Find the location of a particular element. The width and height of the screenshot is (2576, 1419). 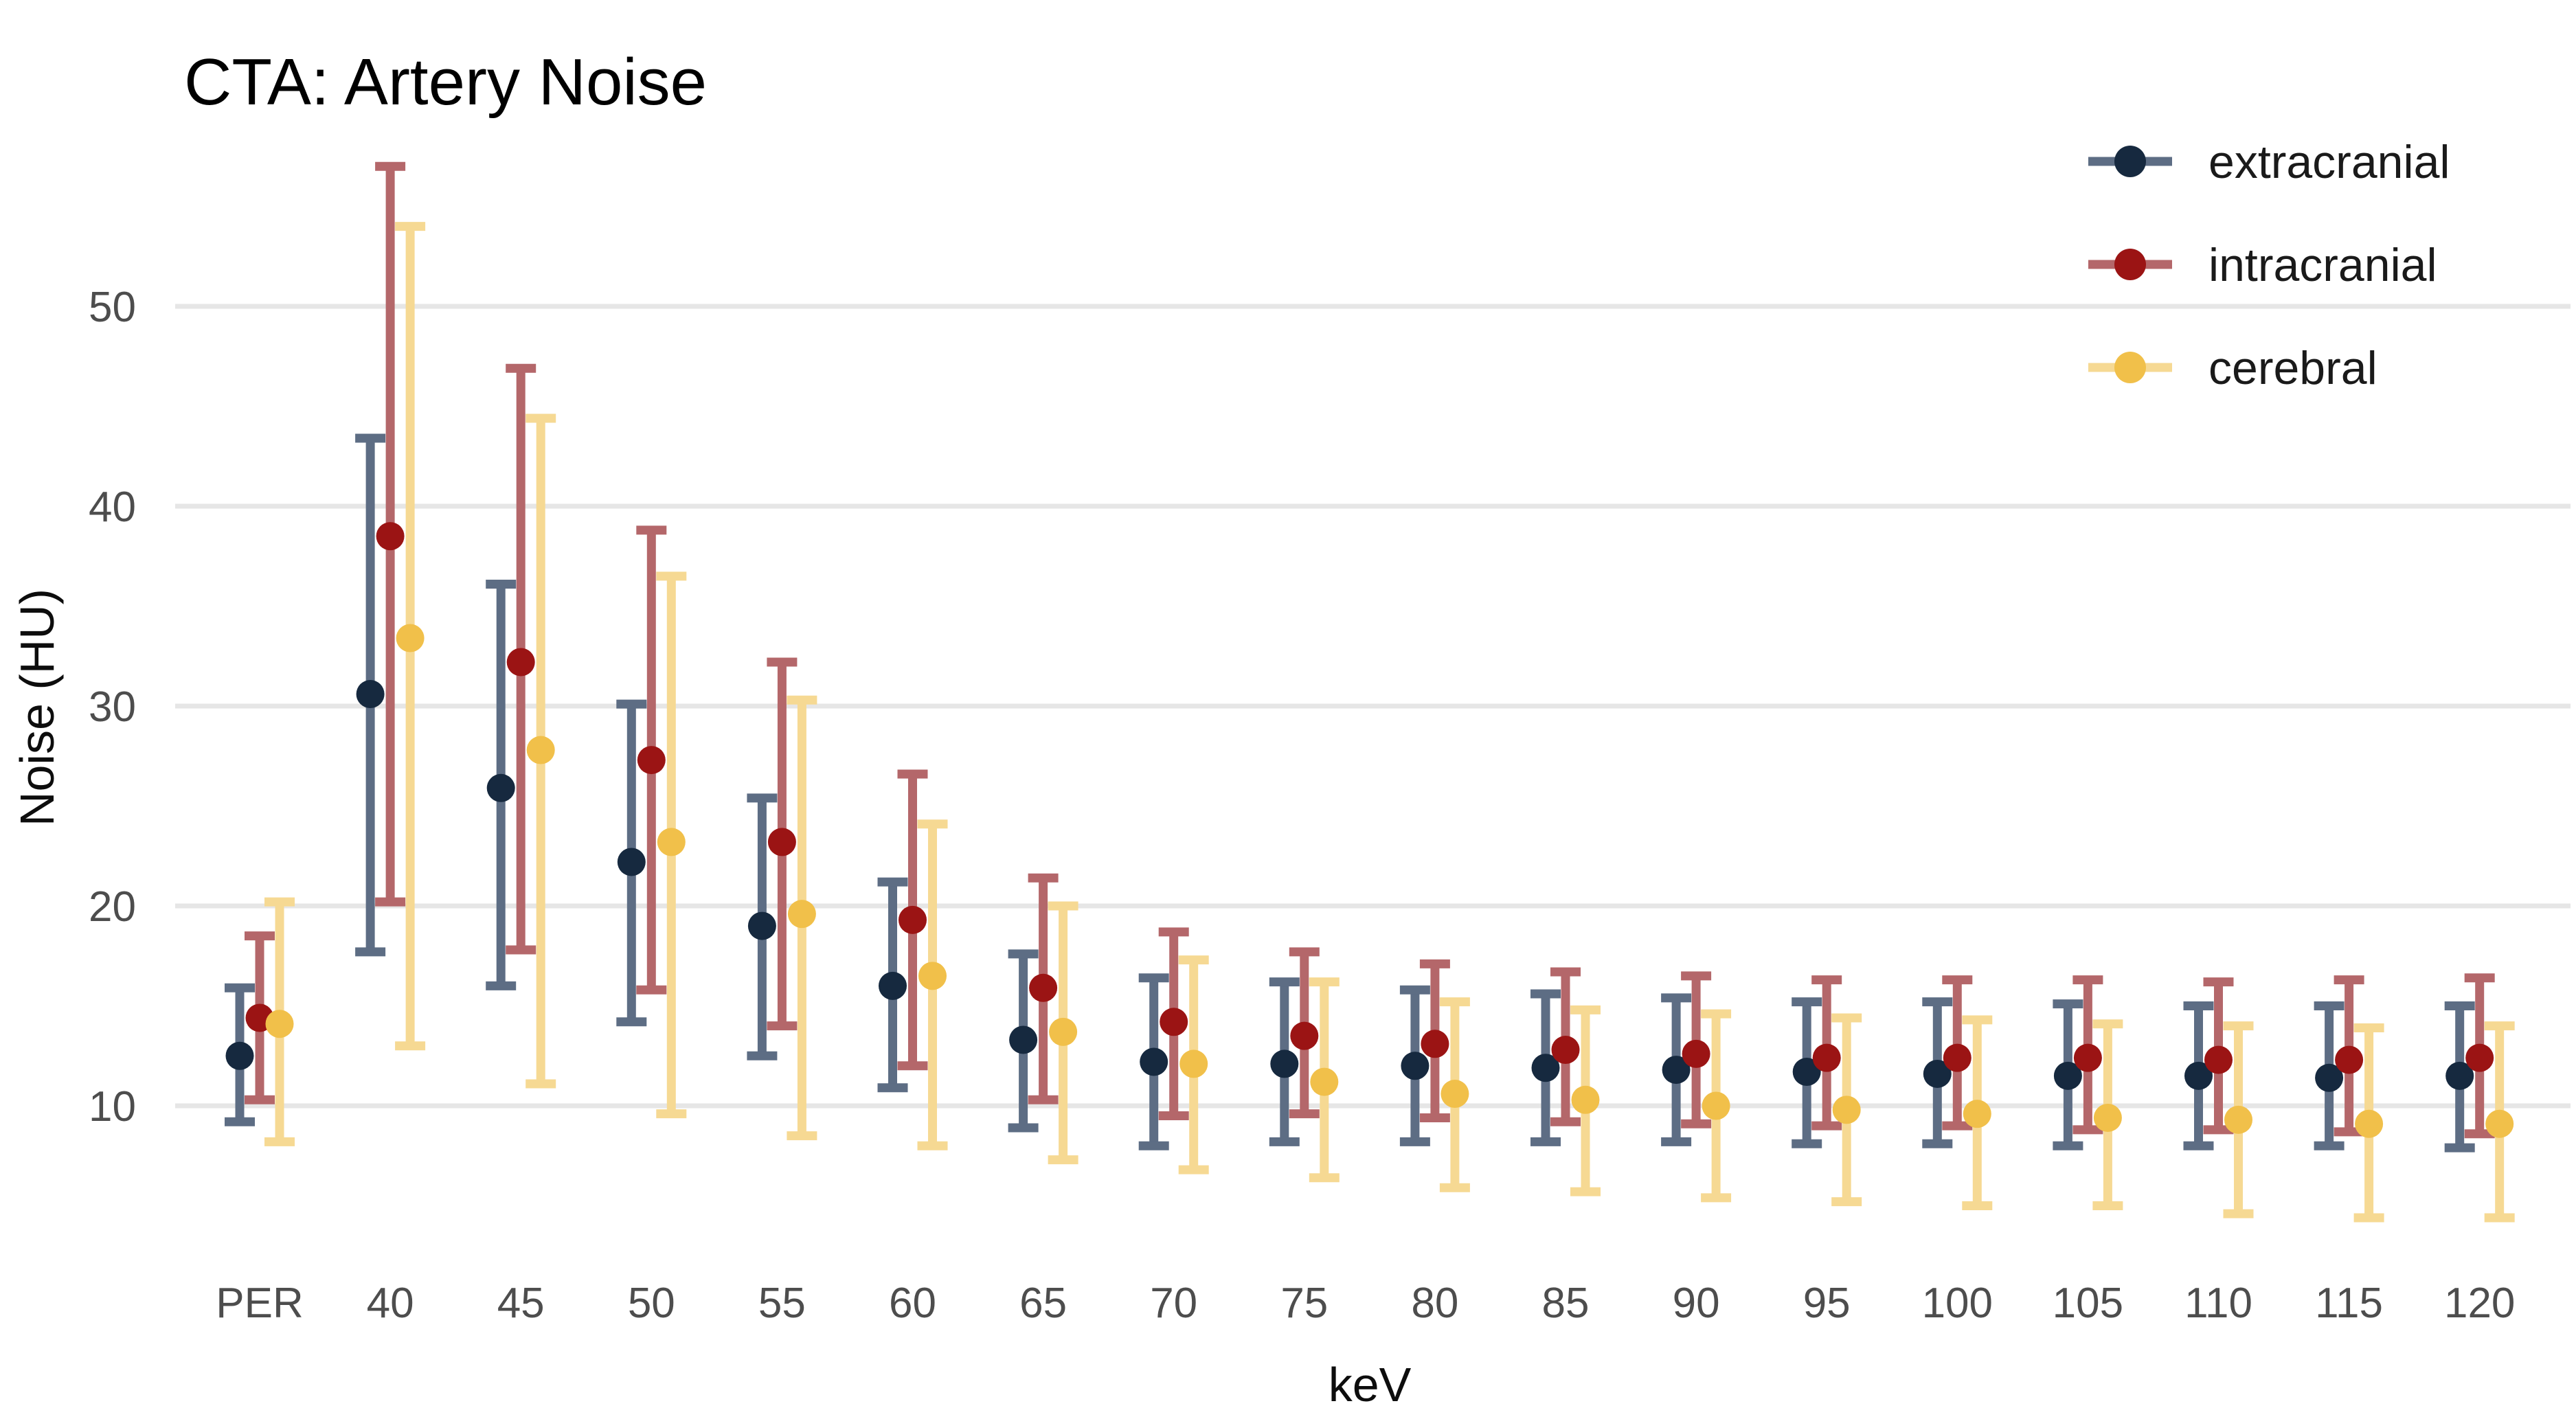

x-tick-label: 95 is located at coordinates (1827, 1303).